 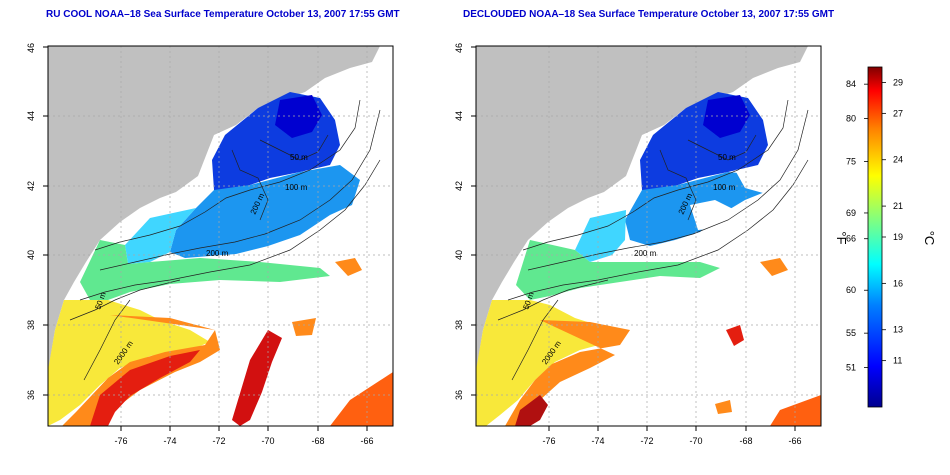 What do you see at coordinates (875, 237) in the screenshot?
I see `colorbar-gradient` at bounding box center [875, 237].